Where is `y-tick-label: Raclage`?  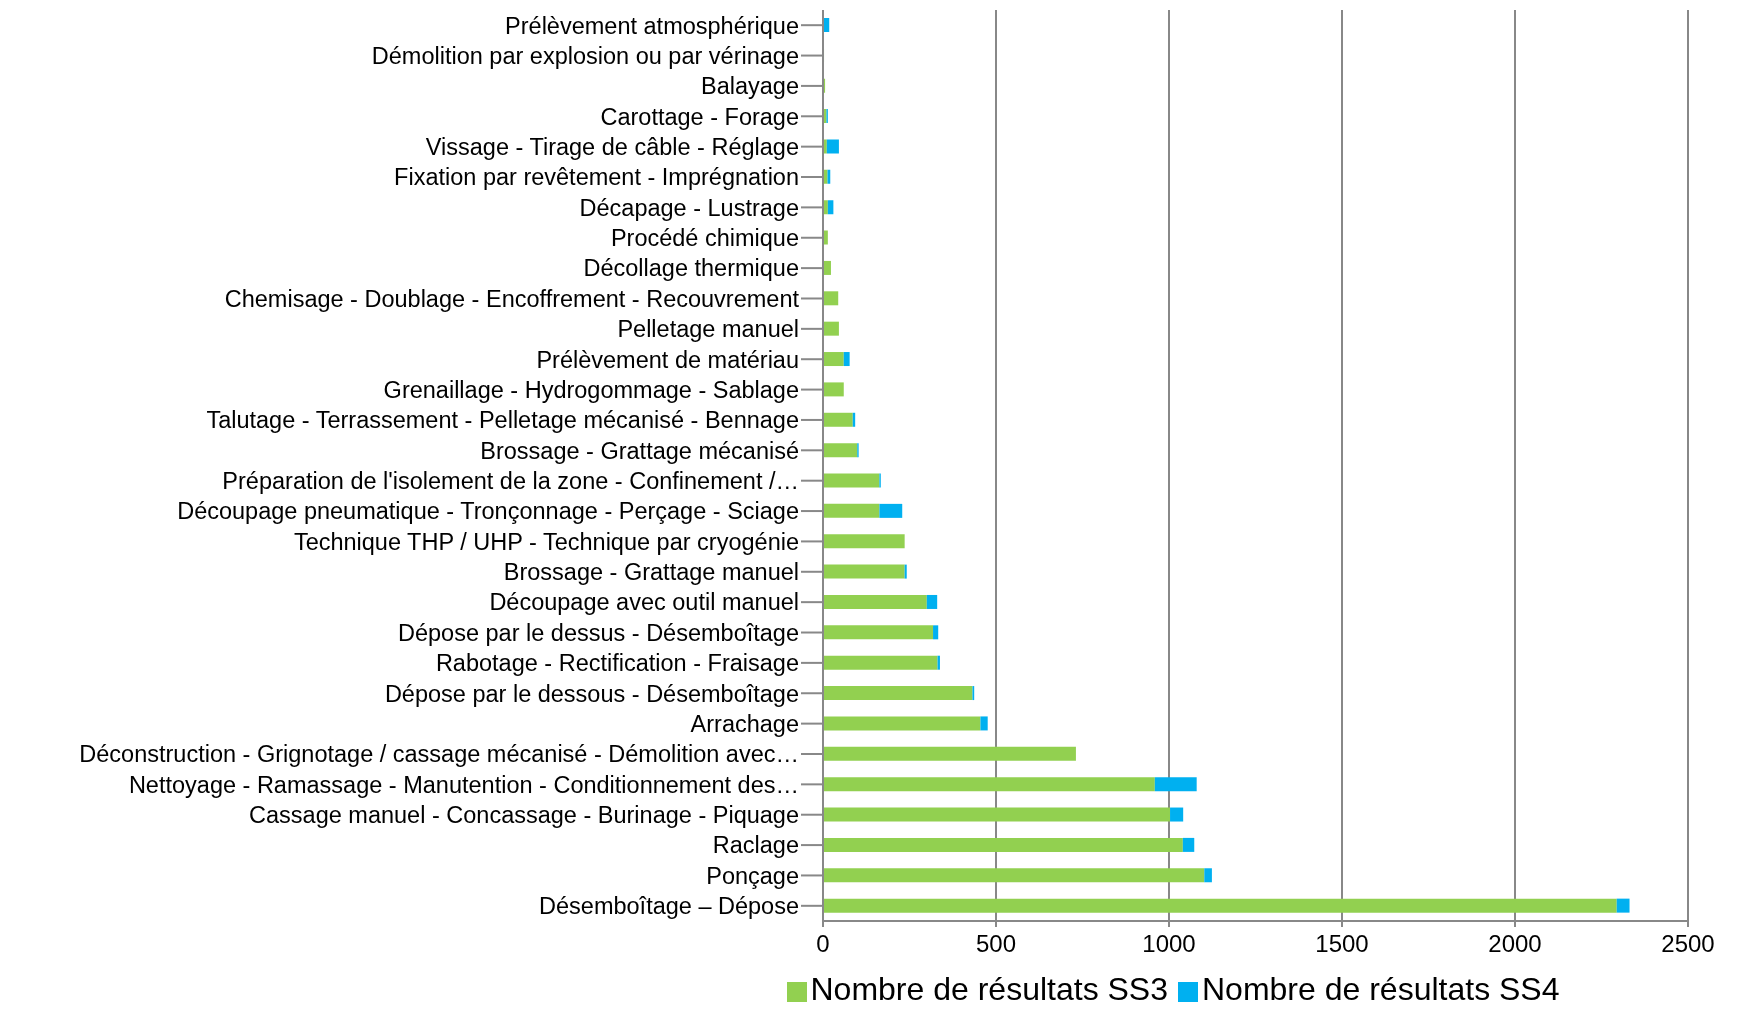
y-tick-label: Raclage is located at coordinates (755, 845).